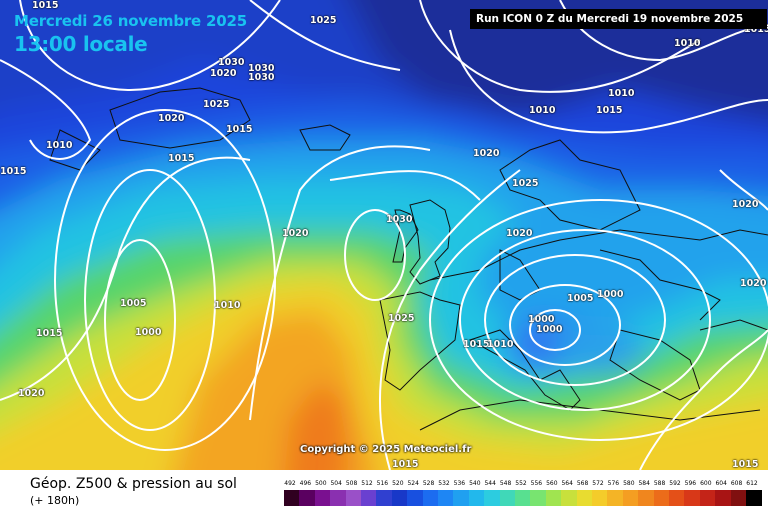  Describe the element at coordinates (505, 483) in the screenshot. I see `scale-tick-label: 548` at that location.